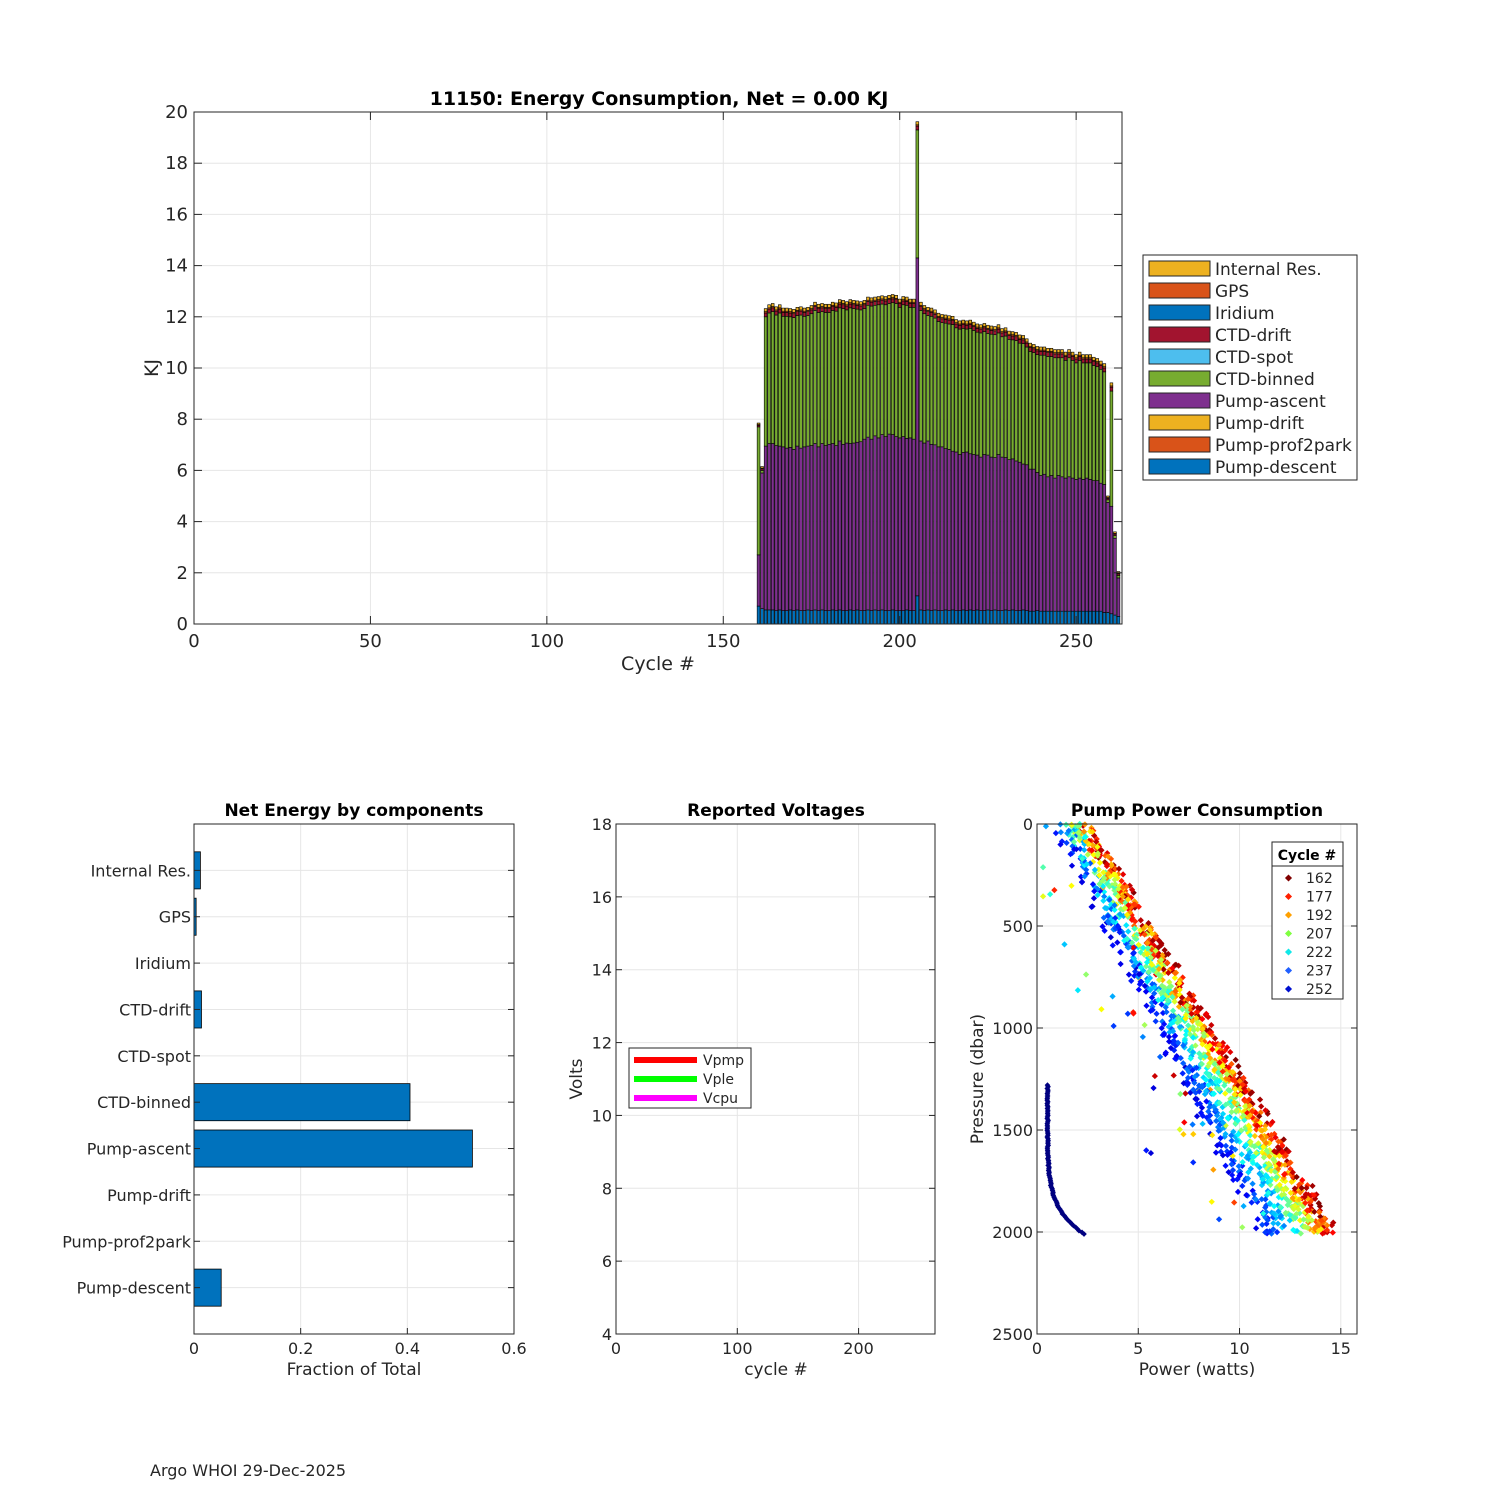  What do you see at coordinates (720, 1099) in the screenshot?
I see `voltages-legend-label: Vcpu` at bounding box center [720, 1099].